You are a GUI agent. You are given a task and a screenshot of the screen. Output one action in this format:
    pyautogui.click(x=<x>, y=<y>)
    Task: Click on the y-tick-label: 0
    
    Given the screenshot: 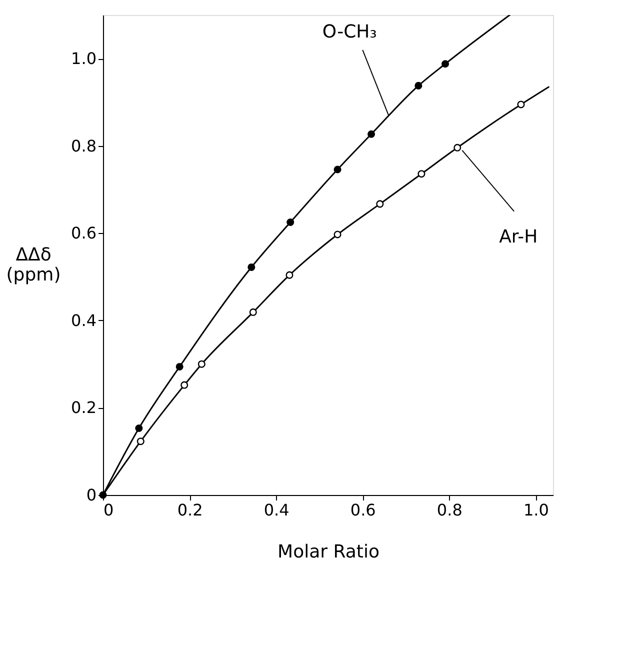 What is the action you would take?
    pyautogui.click(x=91, y=495)
    